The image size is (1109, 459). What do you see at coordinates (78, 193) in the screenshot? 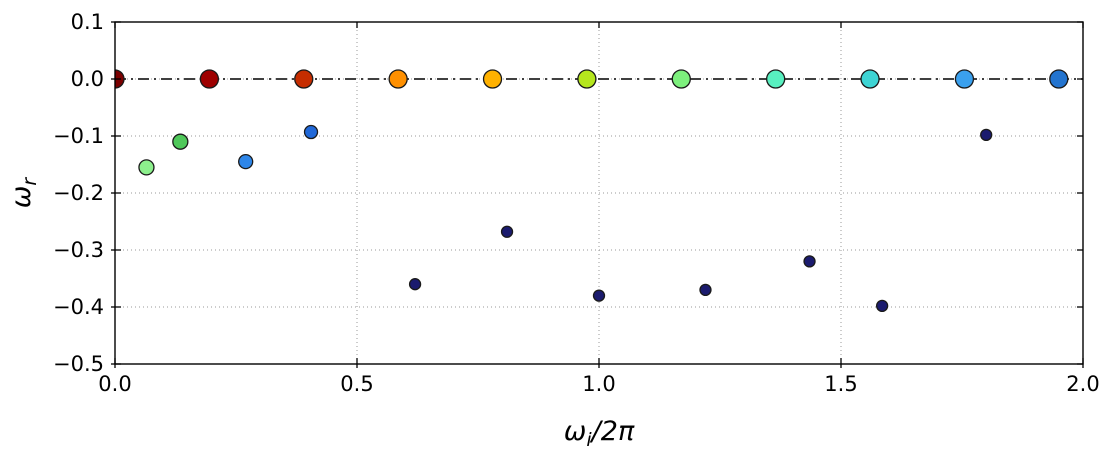
I see `y-tick-label: −0.2` at bounding box center [78, 193].